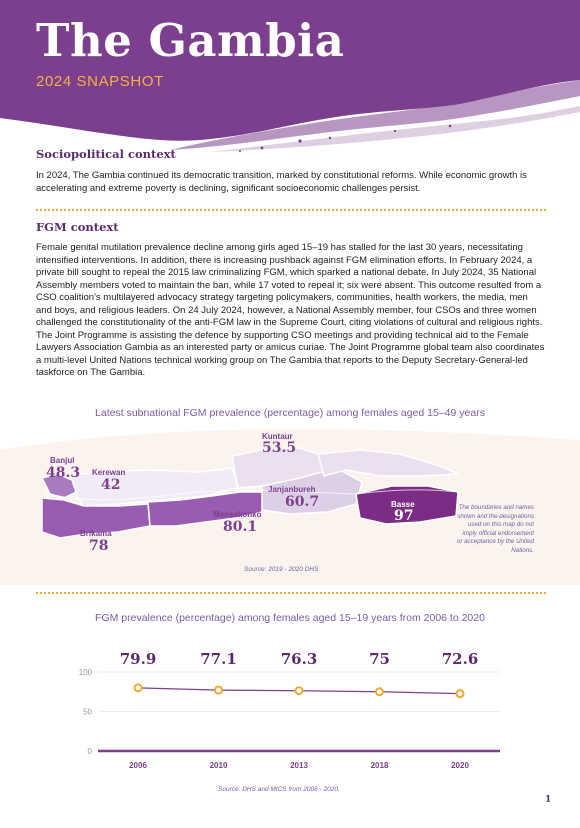 The height and width of the screenshot is (828, 580). I want to click on region-value-janjanbureh: 60.7, so click(302, 502).